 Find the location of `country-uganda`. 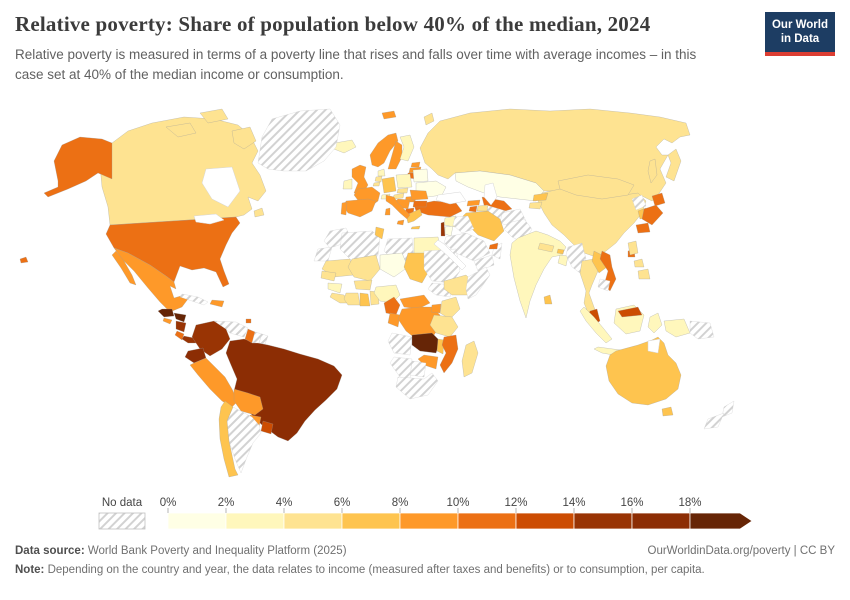

country-uganda is located at coordinates (436, 308).